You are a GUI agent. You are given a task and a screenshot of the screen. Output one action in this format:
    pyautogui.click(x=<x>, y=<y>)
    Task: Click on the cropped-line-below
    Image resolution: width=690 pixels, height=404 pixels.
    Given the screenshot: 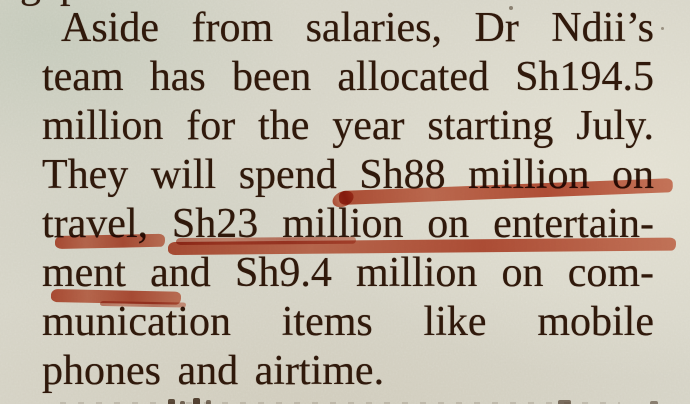 What is the action you would take?
    pyautogui.click(x=340, y=403)
    